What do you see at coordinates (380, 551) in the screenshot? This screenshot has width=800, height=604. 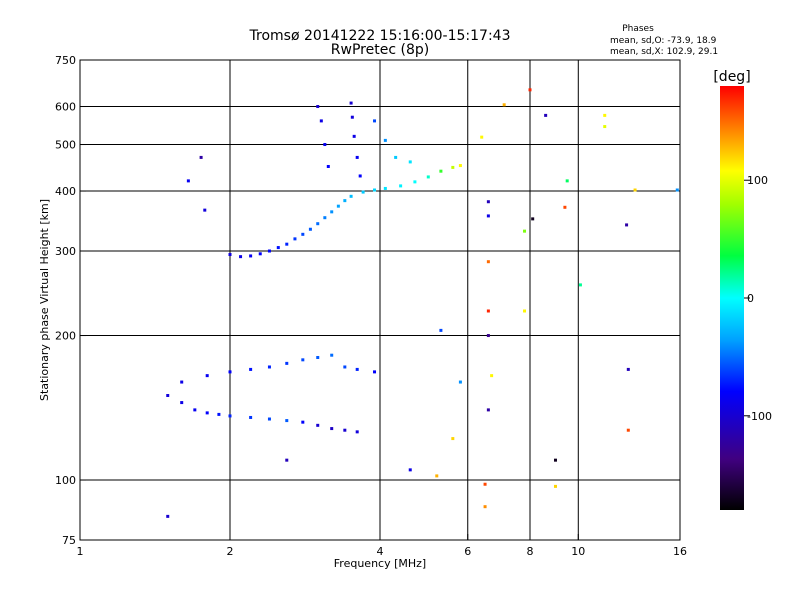 I see `x-tick-label: 4` at bounding box center [380, 551].